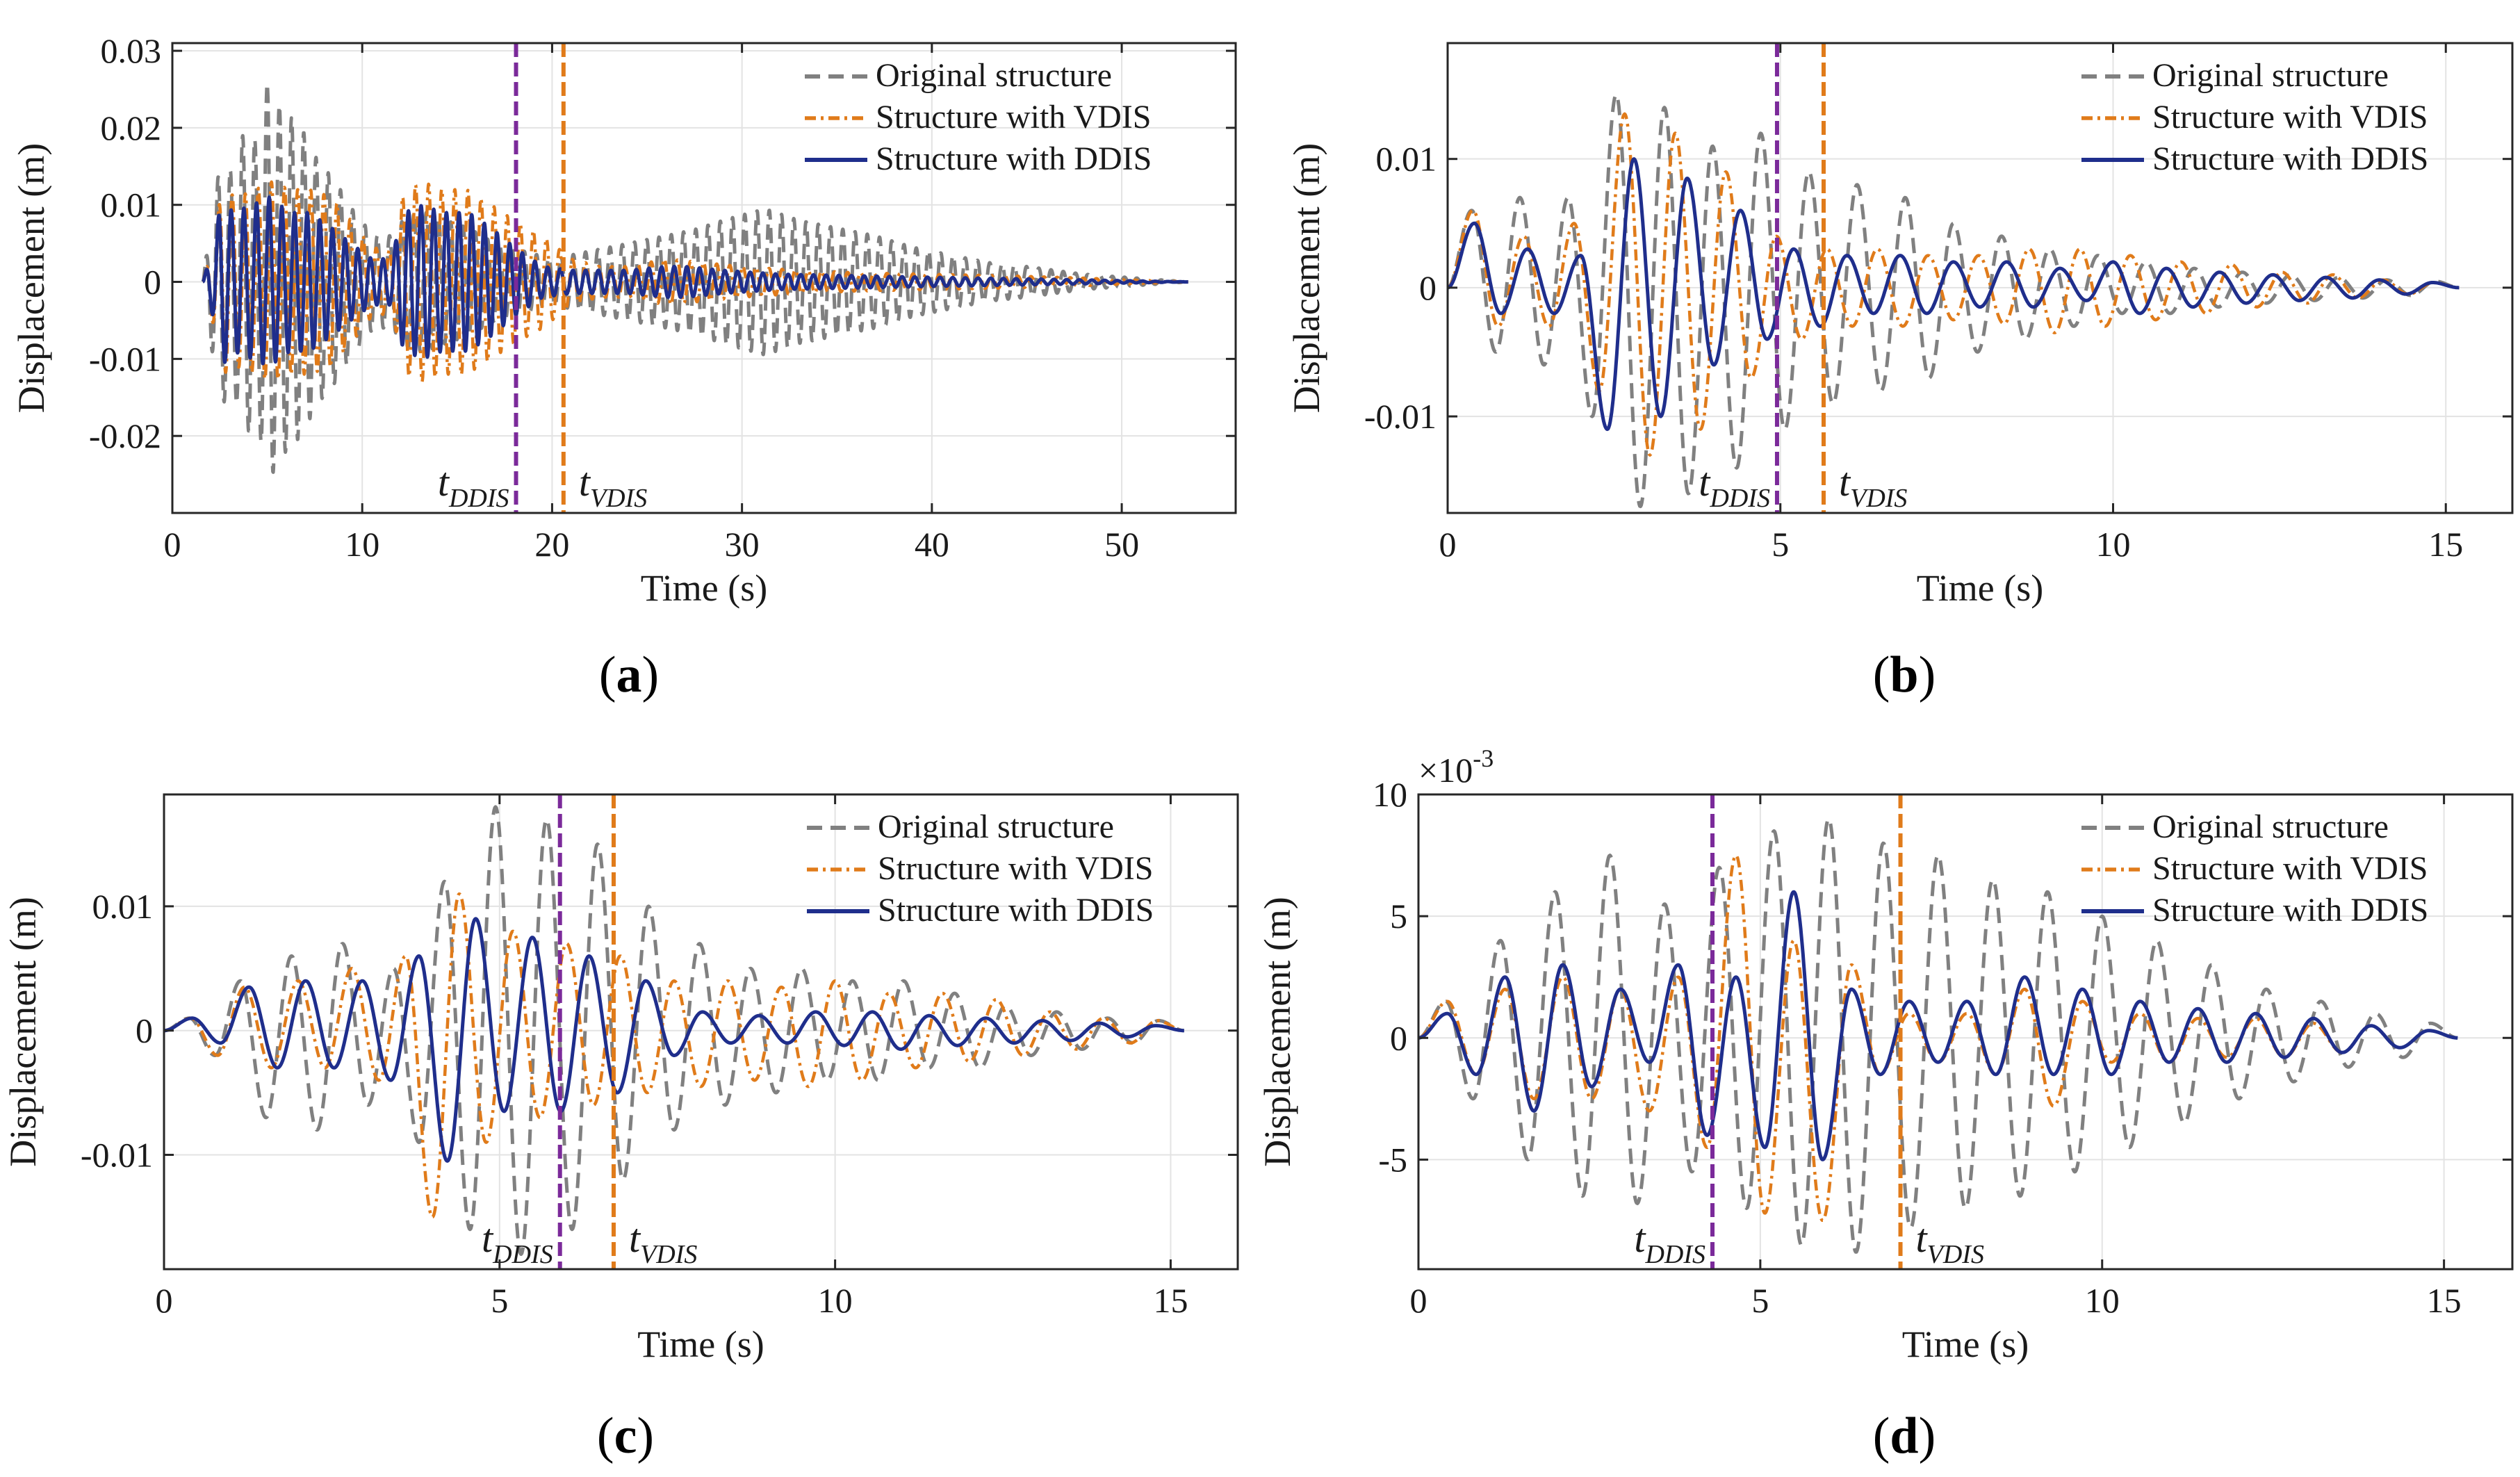 This screenshot has height=1477, width=2520. What do you see at coordinates (1398, 916) in the screenshot?
I see `y-tick-label: 5` at bounding box center [1398, 916].